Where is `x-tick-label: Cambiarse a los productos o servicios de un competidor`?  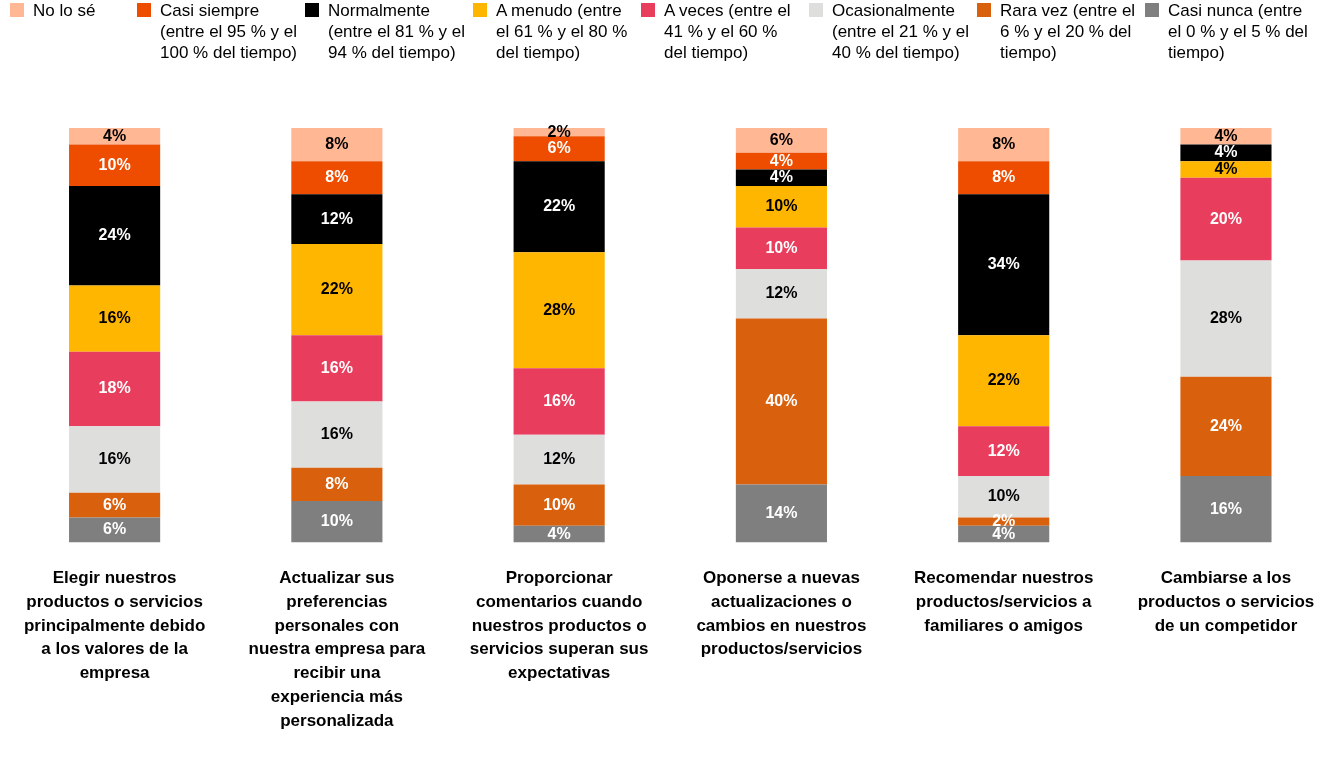 x-tick-label: Cambiarse a los productos o servicios de un competidor is located at coordinates (1226, 601).